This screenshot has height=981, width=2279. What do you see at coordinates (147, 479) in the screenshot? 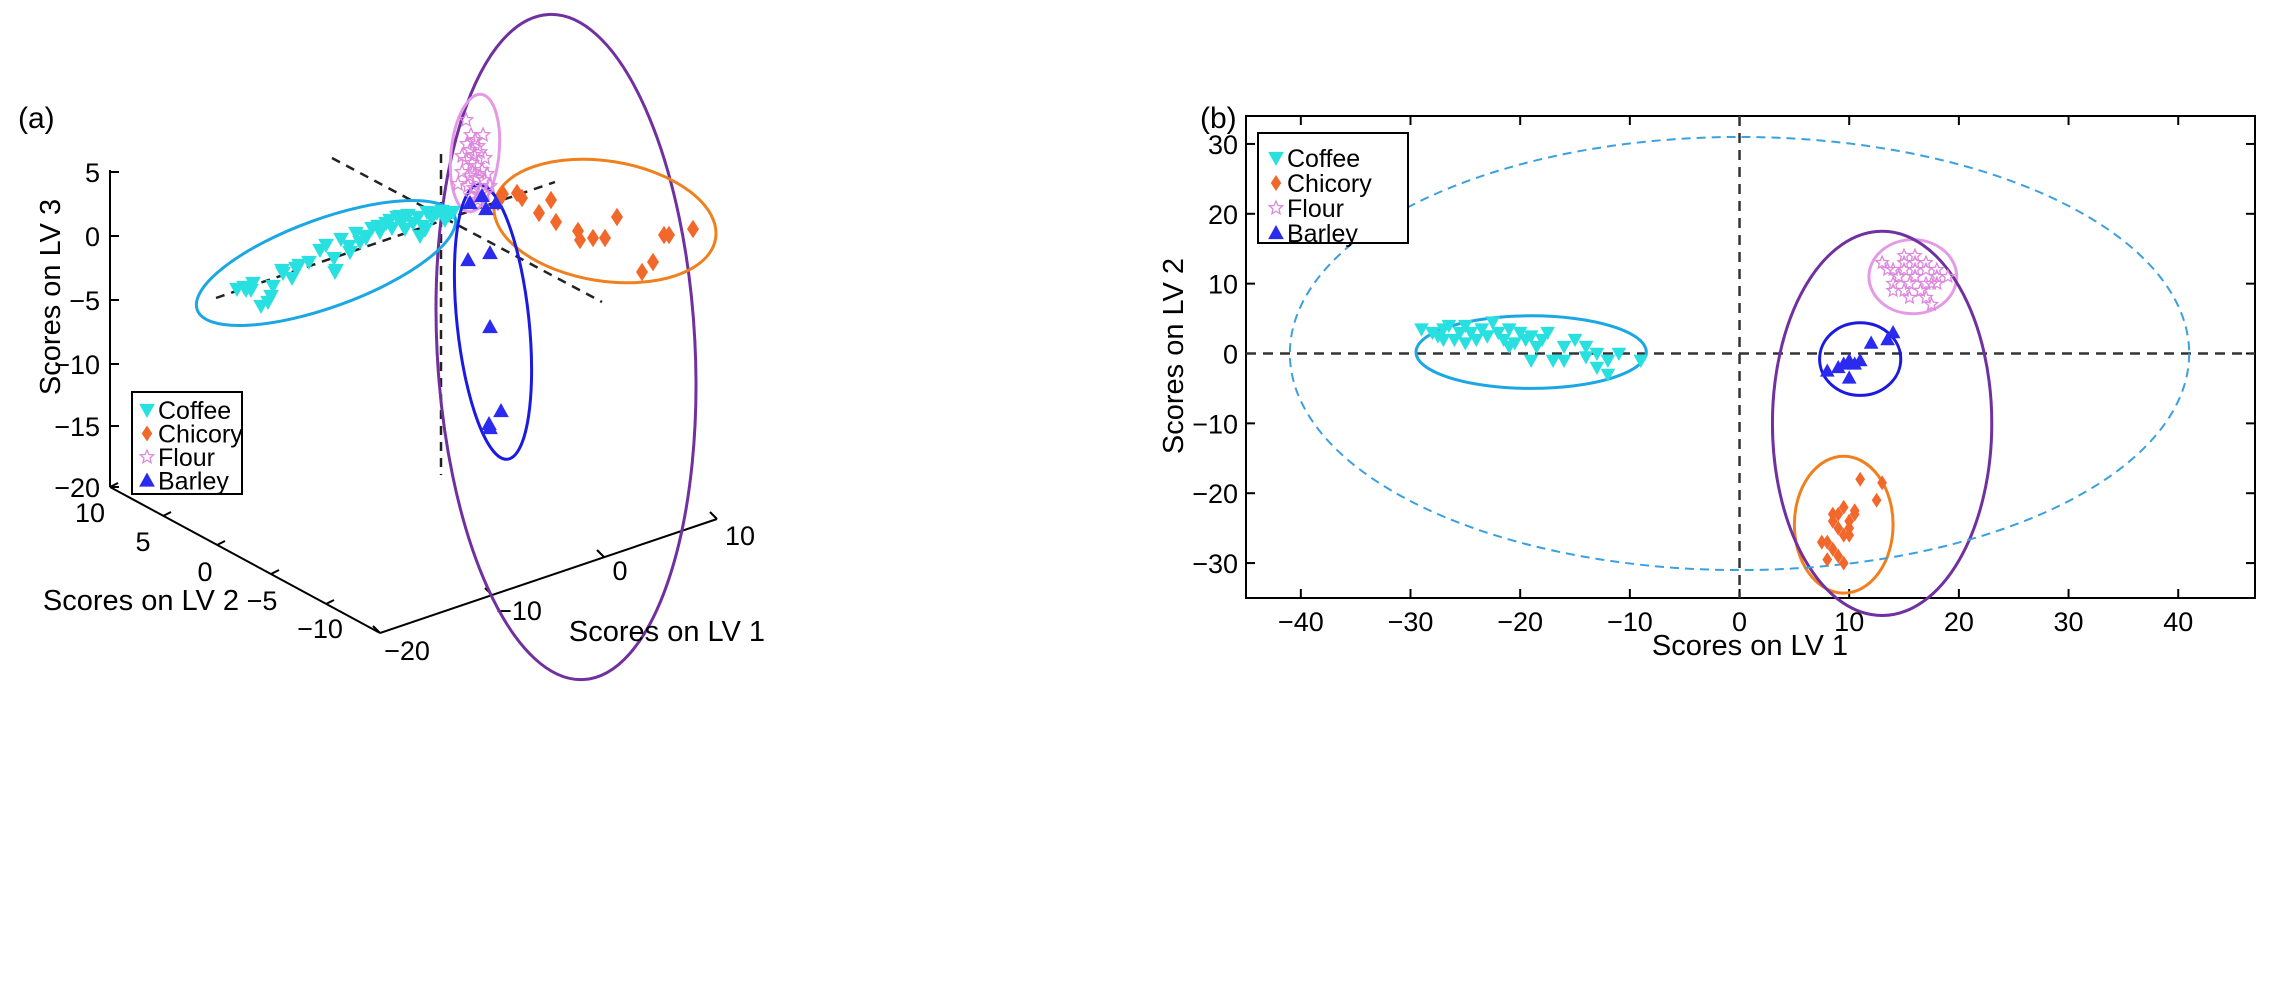
I see `legend-marker-barley` at bounding box center [147, 479].